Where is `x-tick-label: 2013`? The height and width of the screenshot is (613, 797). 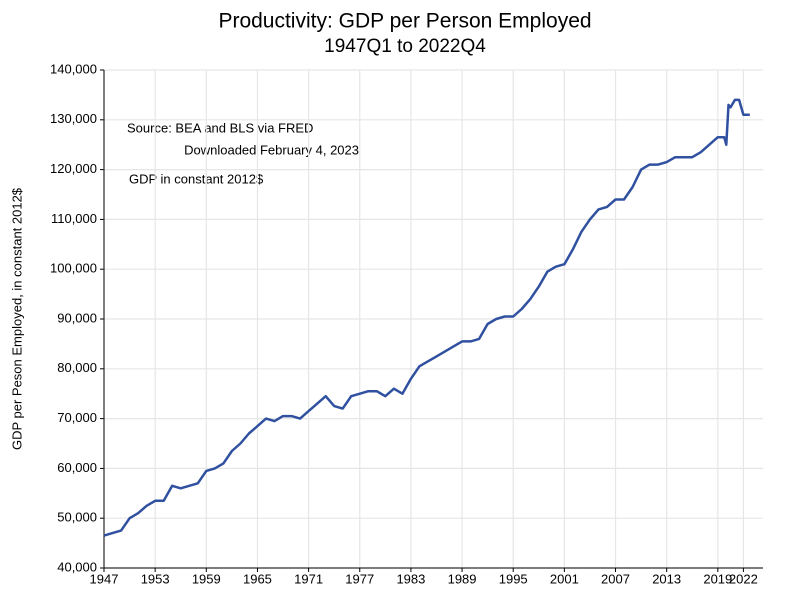 x-tick-label: 2013 is located at coordinates (666, 578).